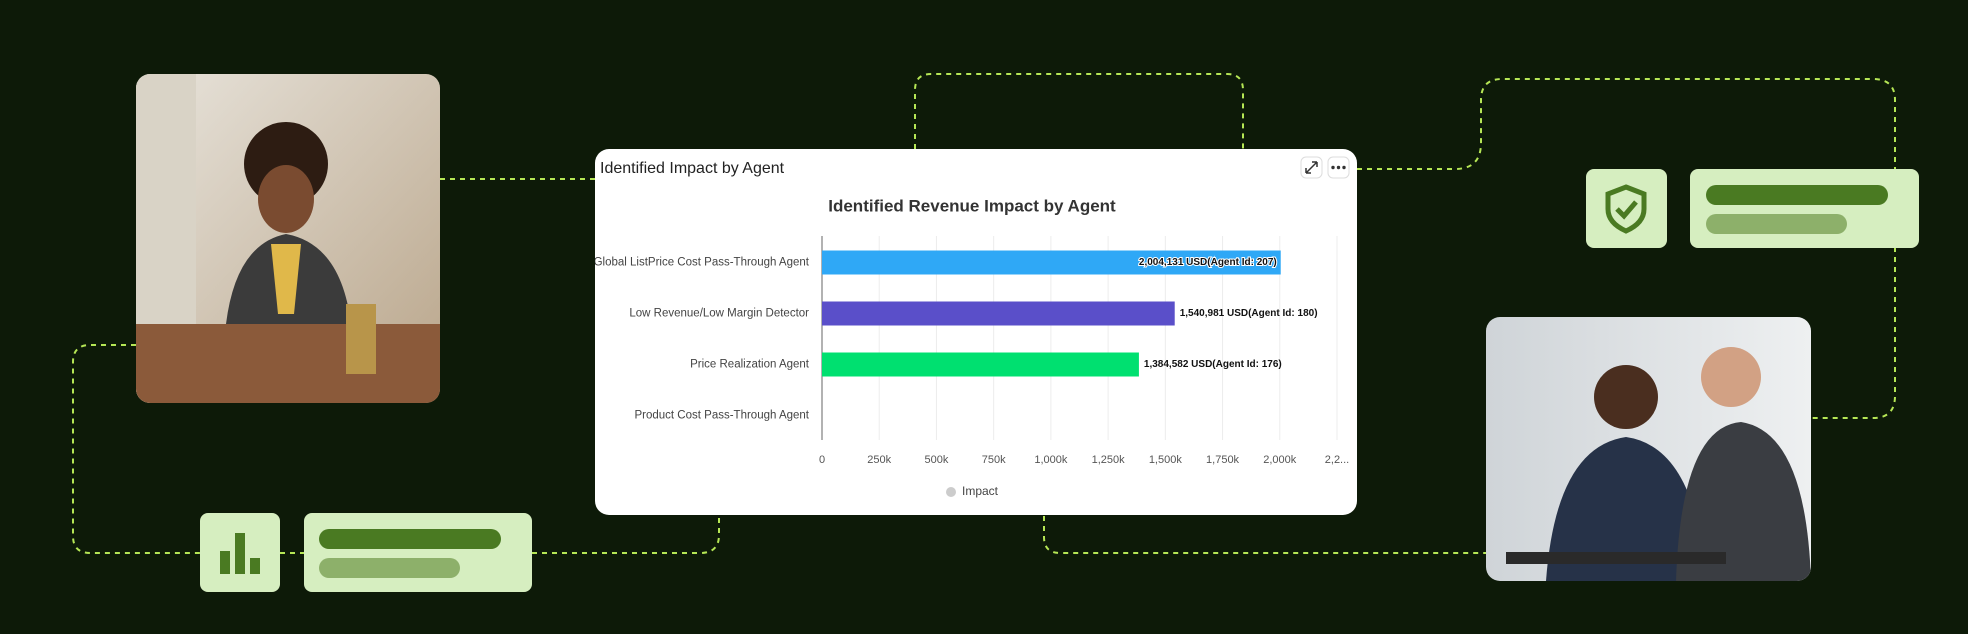 The image size is (1968, 634). I want to click on chart-icon-tile, so click(240, 552).